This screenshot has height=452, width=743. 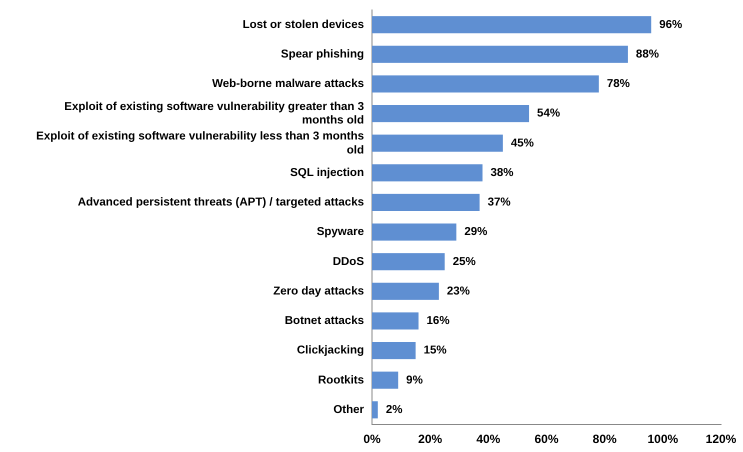 I want to click on x-tick-label: 0%, so click(x=372, y=439).